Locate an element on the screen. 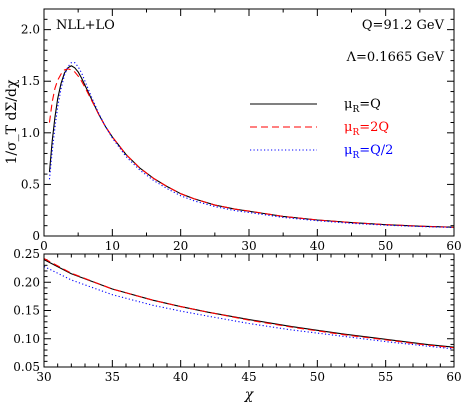 The width and height of the screenshot is (463, 406). top-x-tick-label: 0 is located at coordinates (44, 246).